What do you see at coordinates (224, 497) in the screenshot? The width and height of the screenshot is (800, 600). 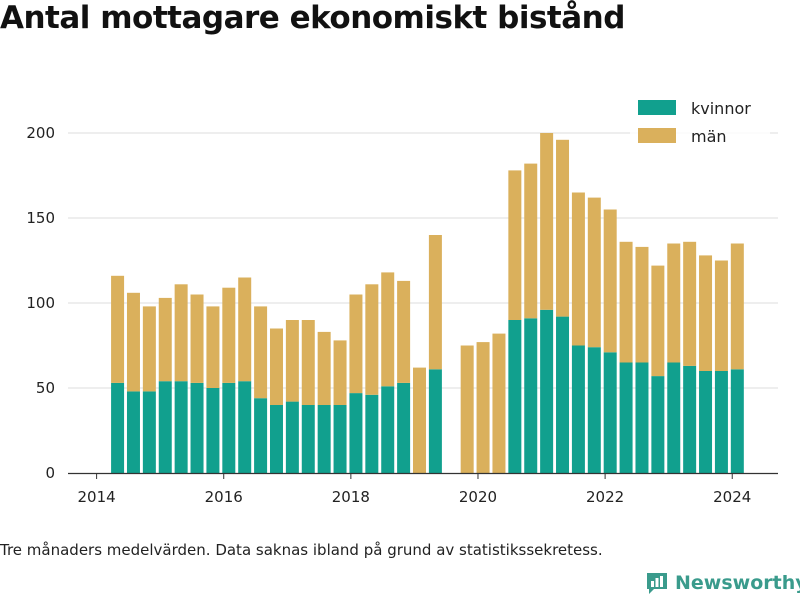 I see `x-tick-label: 2016` at bounding box center [224, 497].